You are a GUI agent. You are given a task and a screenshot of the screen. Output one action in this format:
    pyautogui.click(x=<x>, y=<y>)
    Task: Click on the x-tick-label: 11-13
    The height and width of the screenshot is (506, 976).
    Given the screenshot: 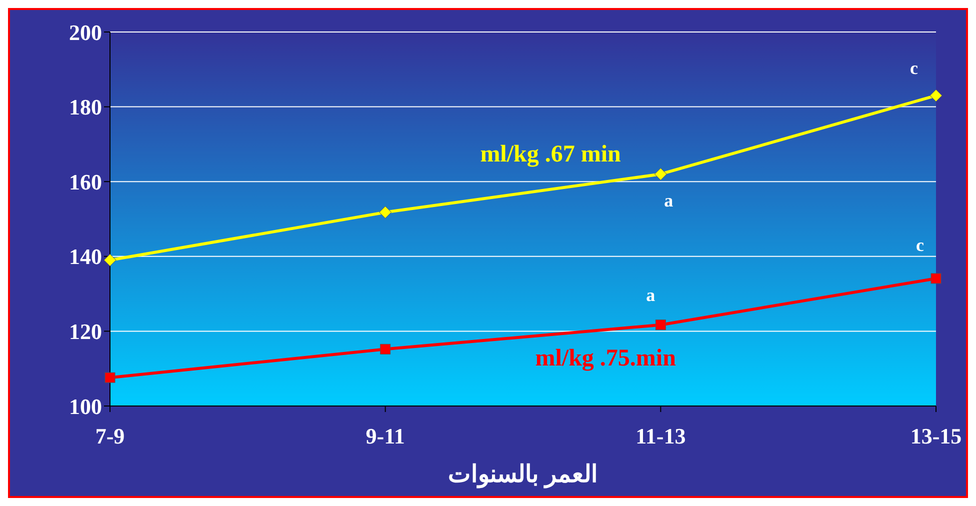 What is the action you would take?
    pyautogui.click(x=661, y=436)
    